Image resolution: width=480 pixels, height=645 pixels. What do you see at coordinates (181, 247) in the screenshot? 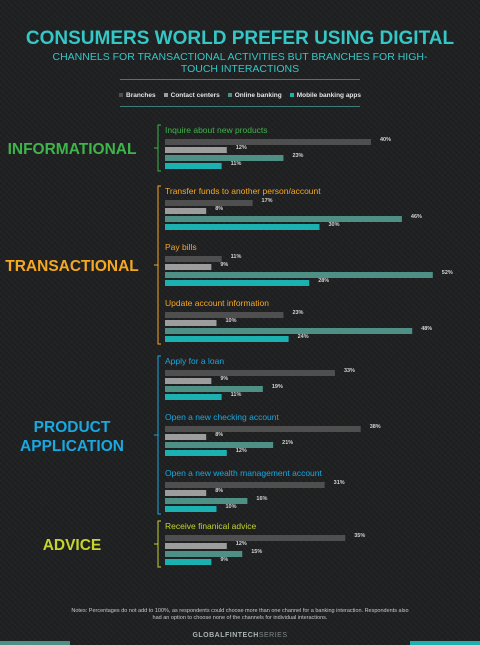
I see `category-label-pay-bills: Pay bills` at bounding box center [181, 247].